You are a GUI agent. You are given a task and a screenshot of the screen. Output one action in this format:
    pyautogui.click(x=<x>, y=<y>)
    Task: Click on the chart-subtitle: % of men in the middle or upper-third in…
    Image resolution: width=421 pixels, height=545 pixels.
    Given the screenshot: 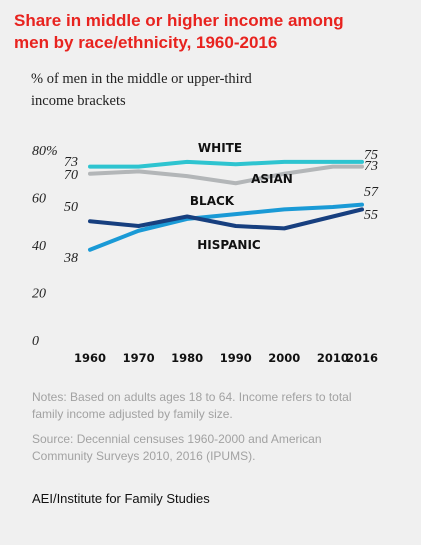 What is the action you would take?
    pyautogui.click(x=221, y=90)
    